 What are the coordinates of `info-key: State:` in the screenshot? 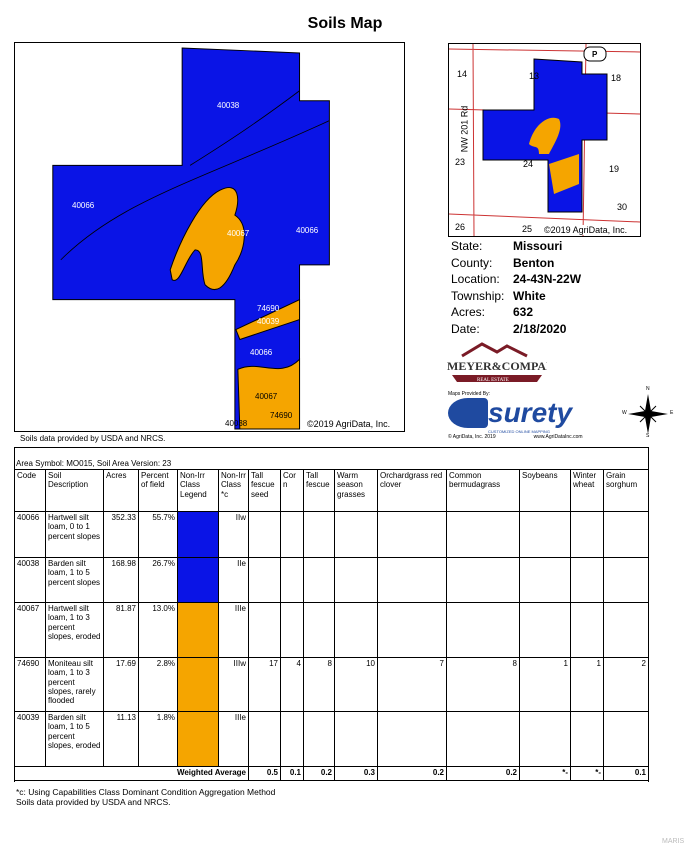 It's located at (467, 246).